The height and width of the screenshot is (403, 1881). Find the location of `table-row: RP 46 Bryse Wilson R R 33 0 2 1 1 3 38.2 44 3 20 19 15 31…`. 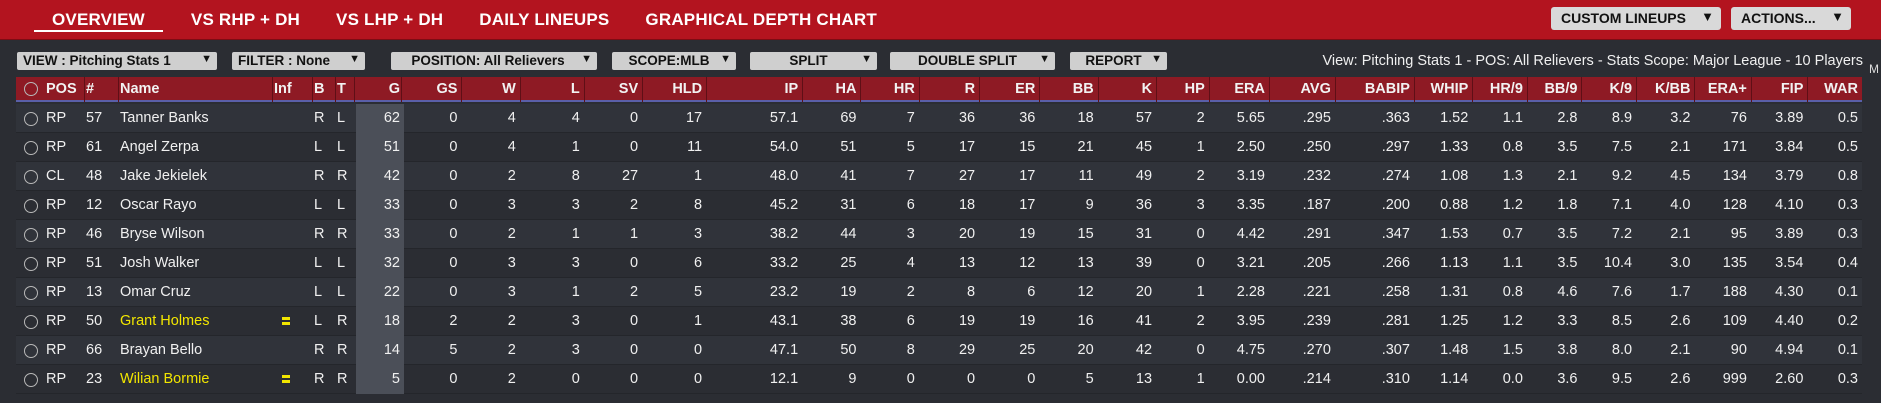

table-row: RP 46 Bryse Wilson R R 33 0 2 1 1 3 38.2 44 3 20 19 15 31… is located at coordinates (939, 234).